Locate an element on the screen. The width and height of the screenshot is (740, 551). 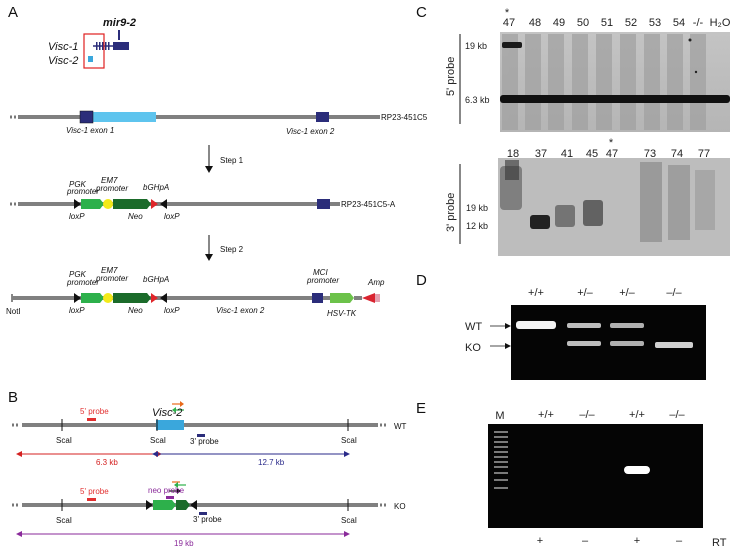
mc1-label-2: promoter is located at coordinates (322, 280).